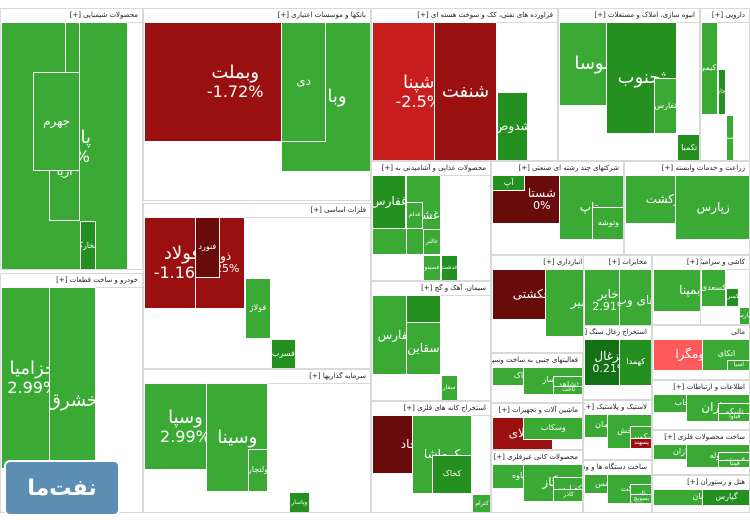 This screenshot has height=520, width=750. What do you see at coordinates (701, 333) in the screenshot?
I see `sector-title: مالی` at bounding box center [701, 333].